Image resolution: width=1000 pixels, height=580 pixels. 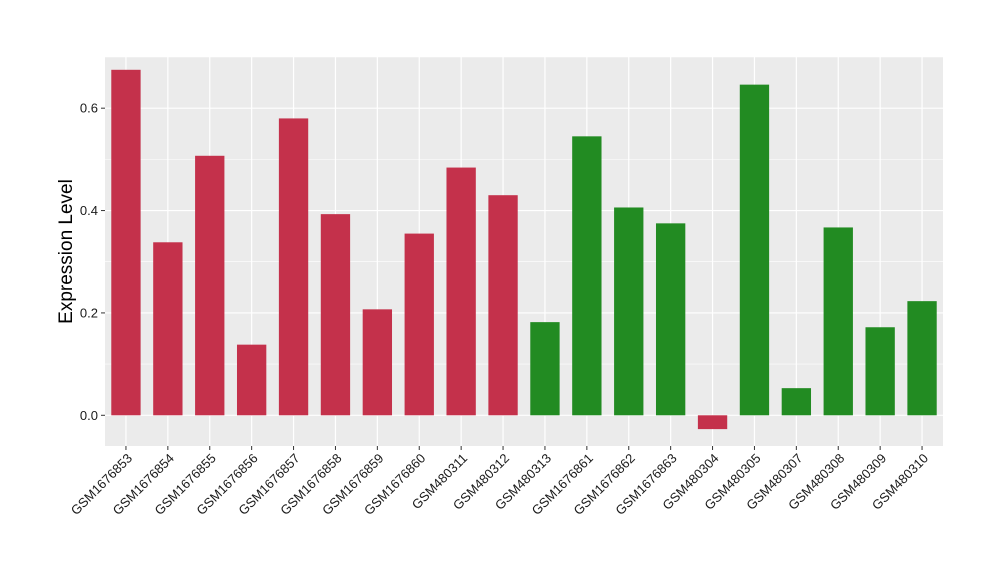 What do you see at coordinates (89, 210) in the screenshot?
I see `y-tick-label: 0.4` at bounding box center [89, 210].